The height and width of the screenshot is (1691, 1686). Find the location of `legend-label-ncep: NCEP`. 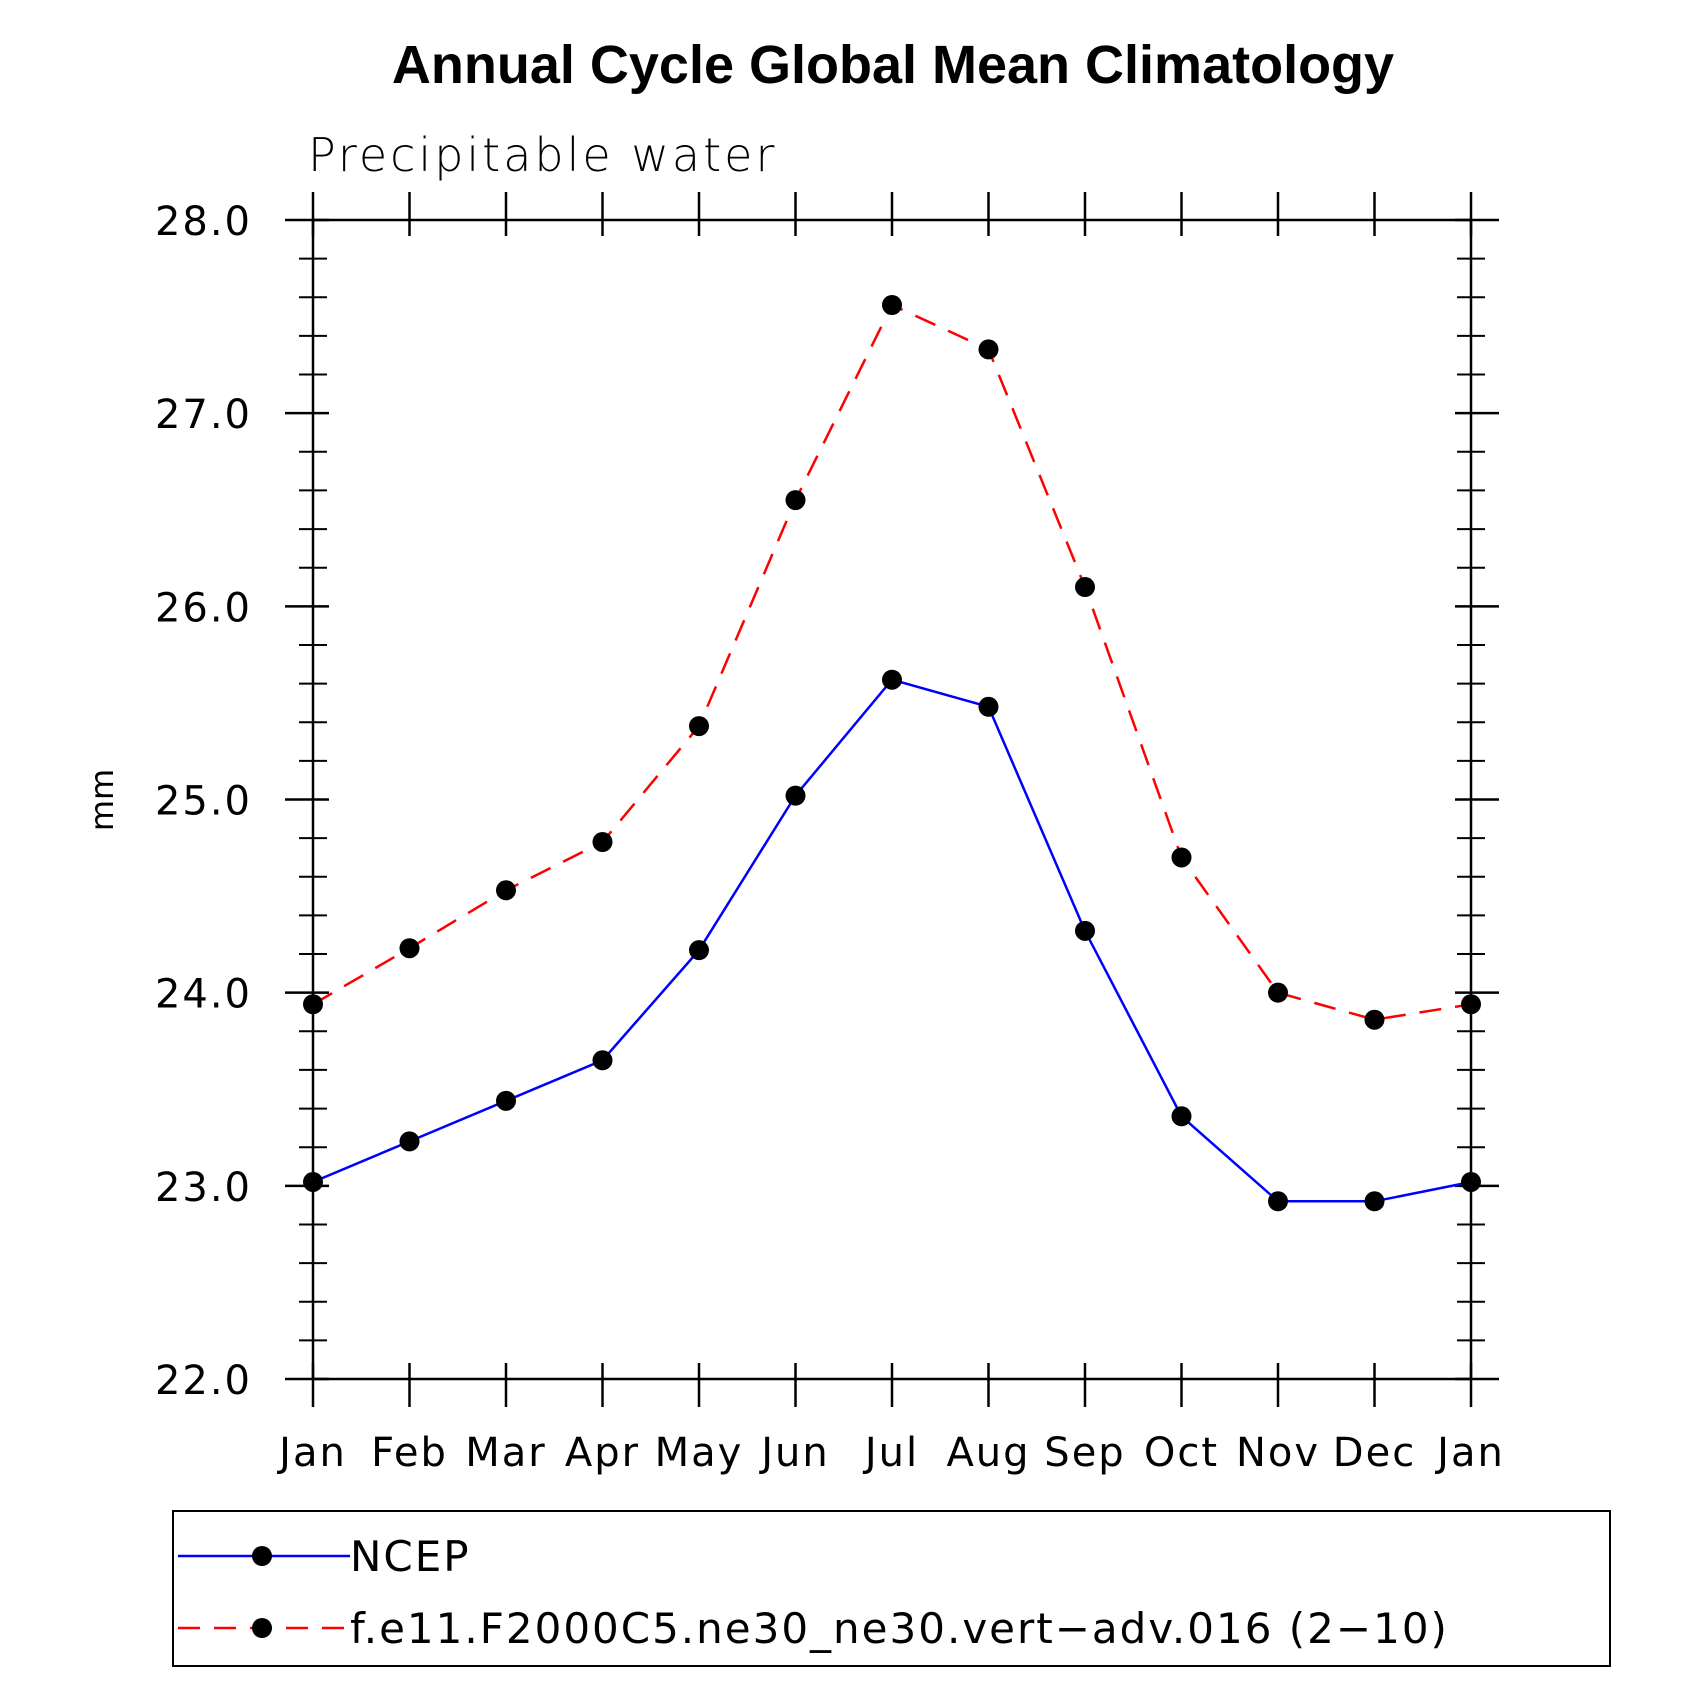

legend-label-ncep: NCEP is located at coordinates (410, 1556).